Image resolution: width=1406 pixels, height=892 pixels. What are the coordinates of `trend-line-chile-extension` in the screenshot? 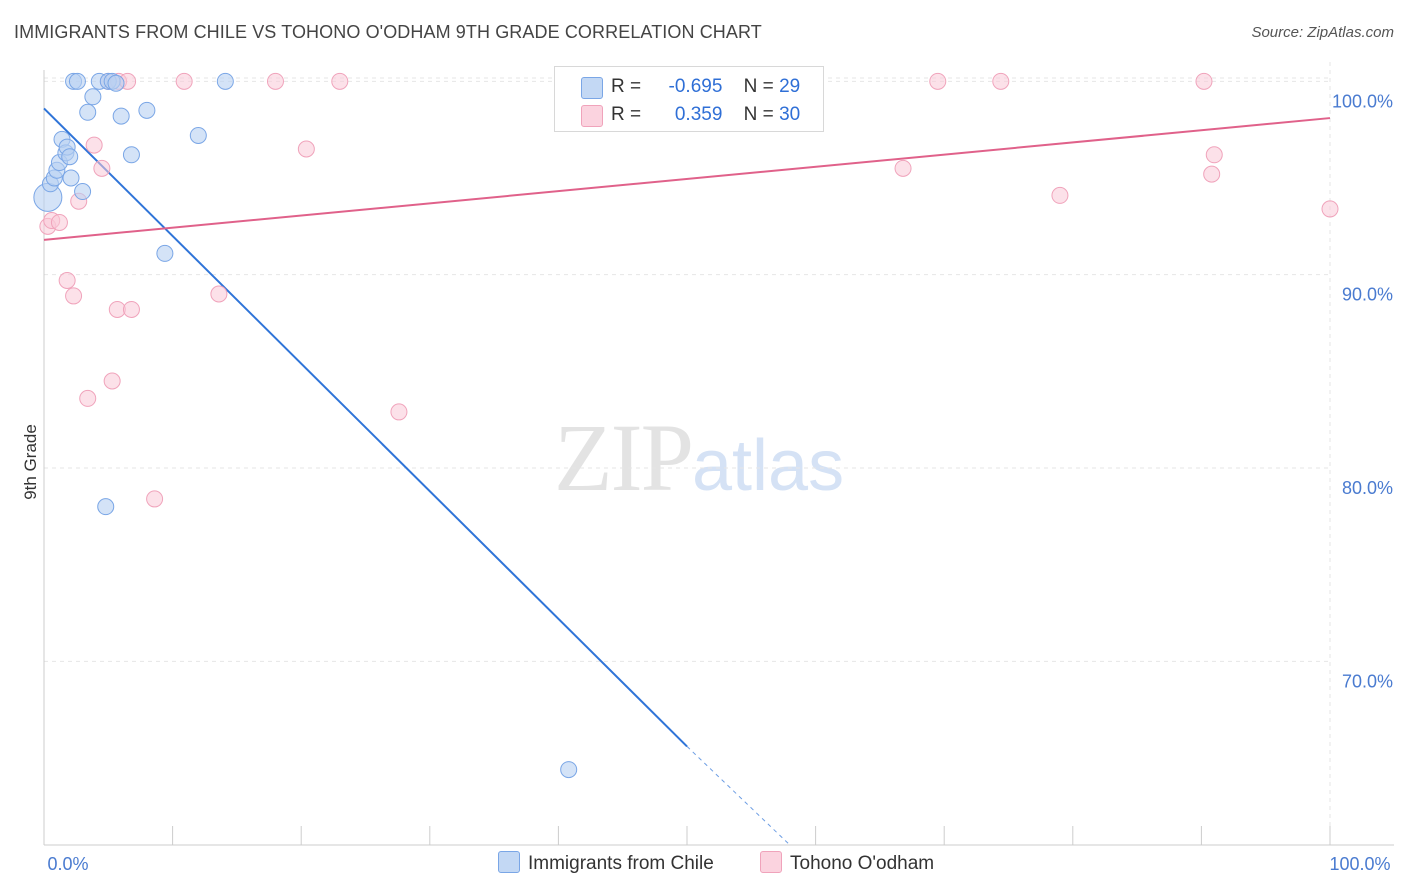 It's located at (738, 796).